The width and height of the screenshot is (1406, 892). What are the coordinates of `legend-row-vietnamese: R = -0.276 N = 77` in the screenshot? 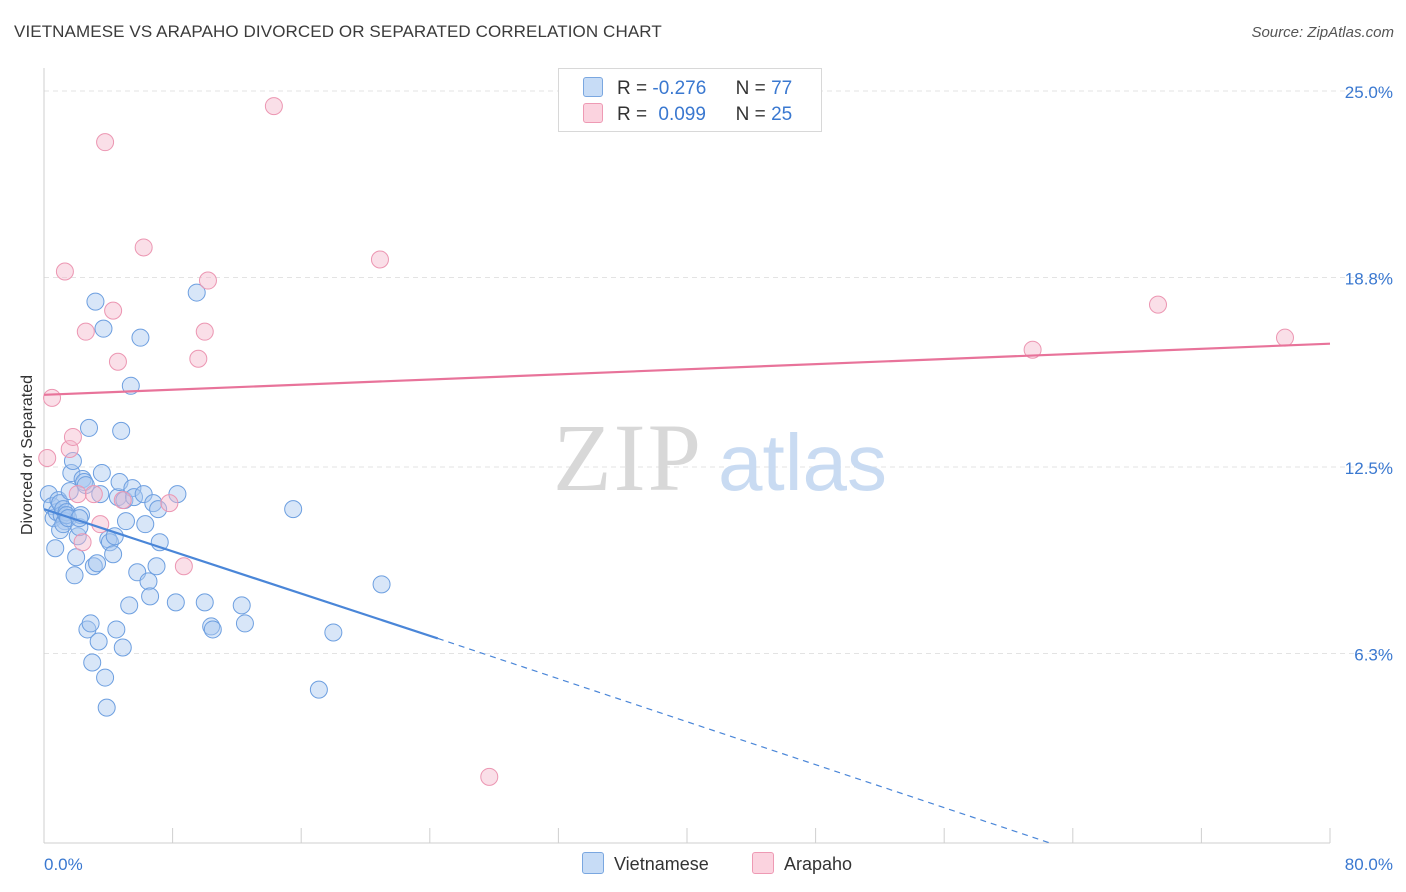 It's located at (687, 88).